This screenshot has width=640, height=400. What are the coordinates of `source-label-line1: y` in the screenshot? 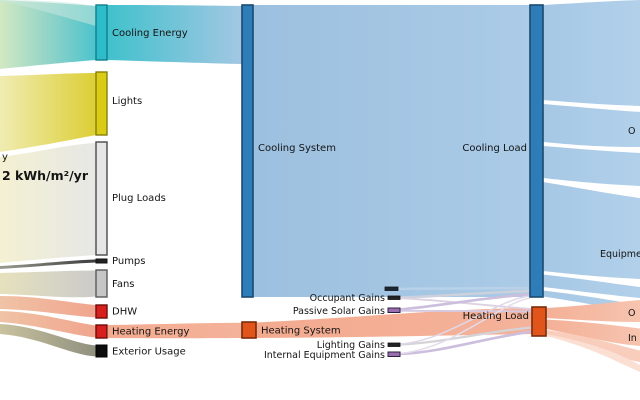 It's located at (5, 157).